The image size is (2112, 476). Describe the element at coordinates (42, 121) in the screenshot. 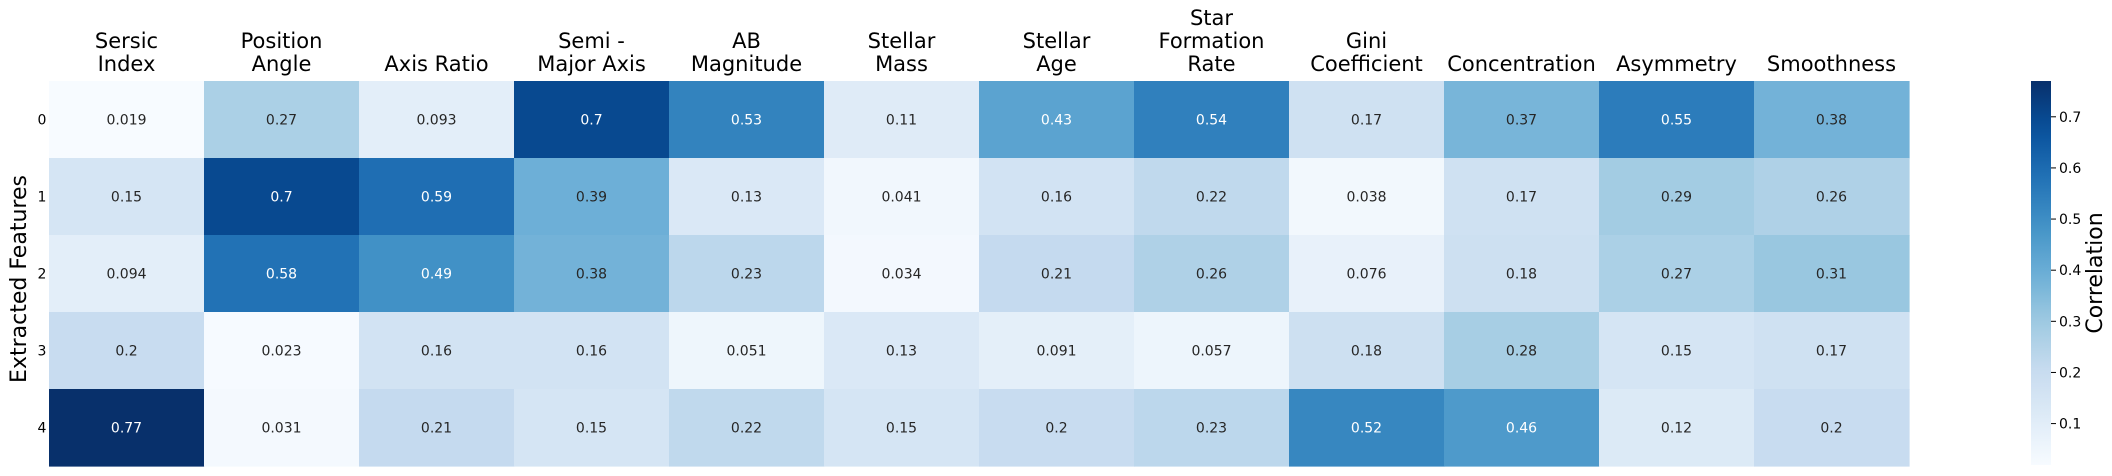

I see `row-label: 0` at that location.